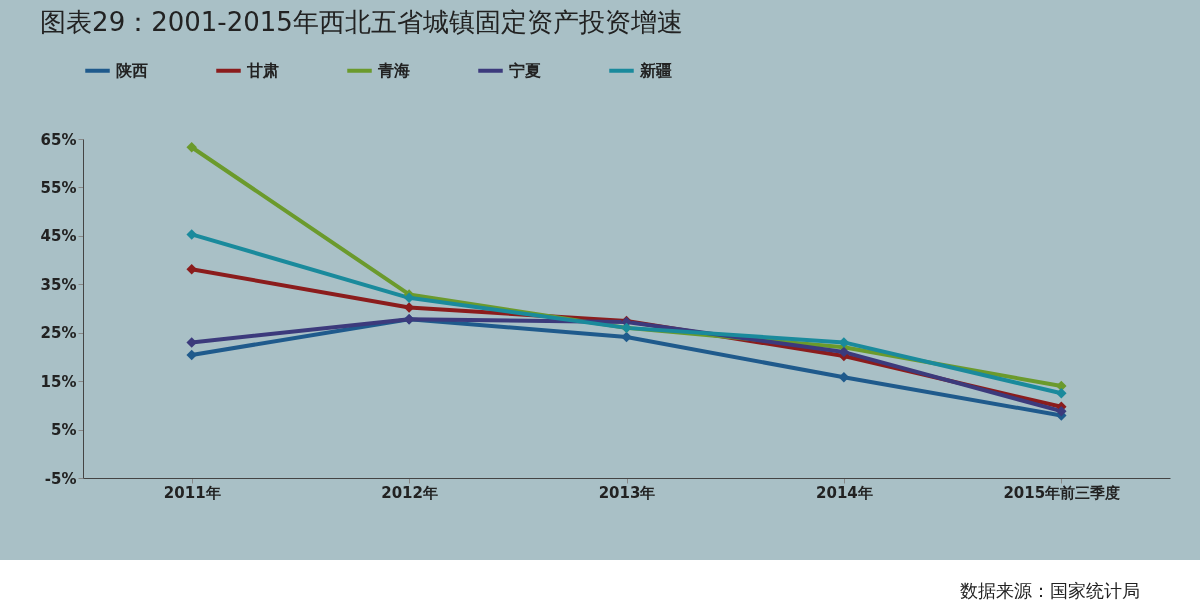 This screenshot has height=611, width=1200. Describe the element at coordinates (1050, 591) in the screenshot. I see `source-note: 数据来源：国家统计局` at that location.